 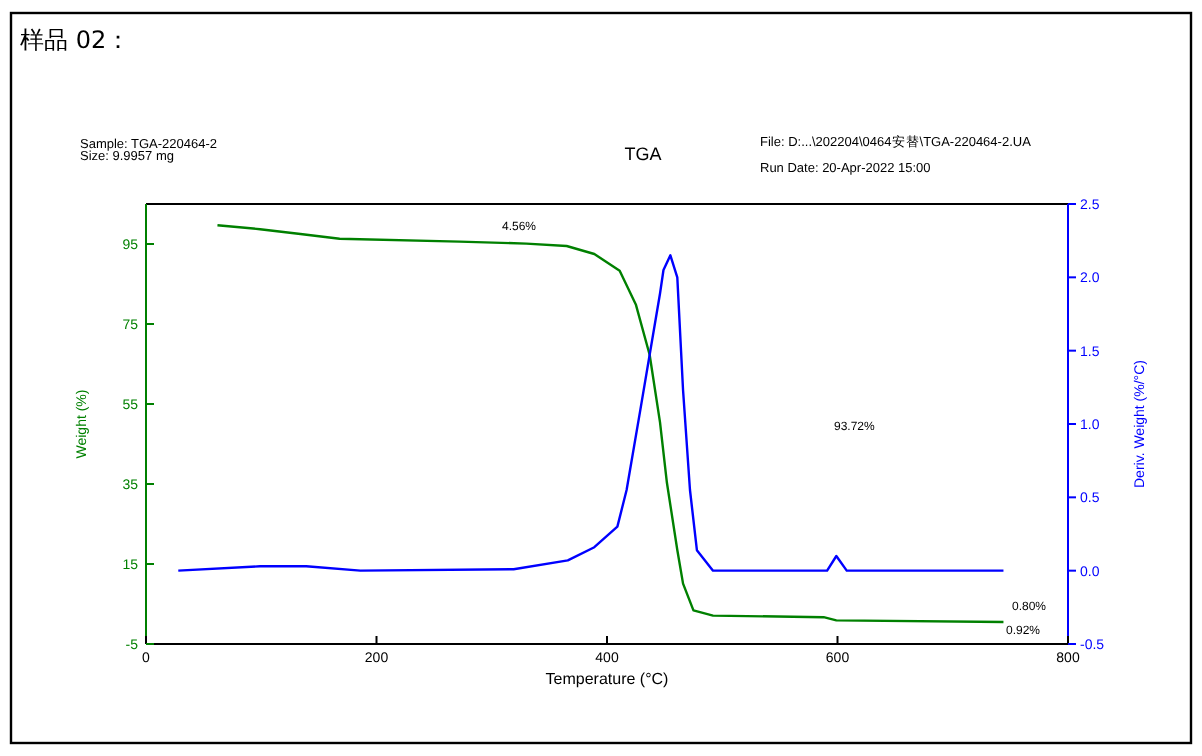 I want to click on x-axis-title: Temperature (°C), so click(x=607, y=679).